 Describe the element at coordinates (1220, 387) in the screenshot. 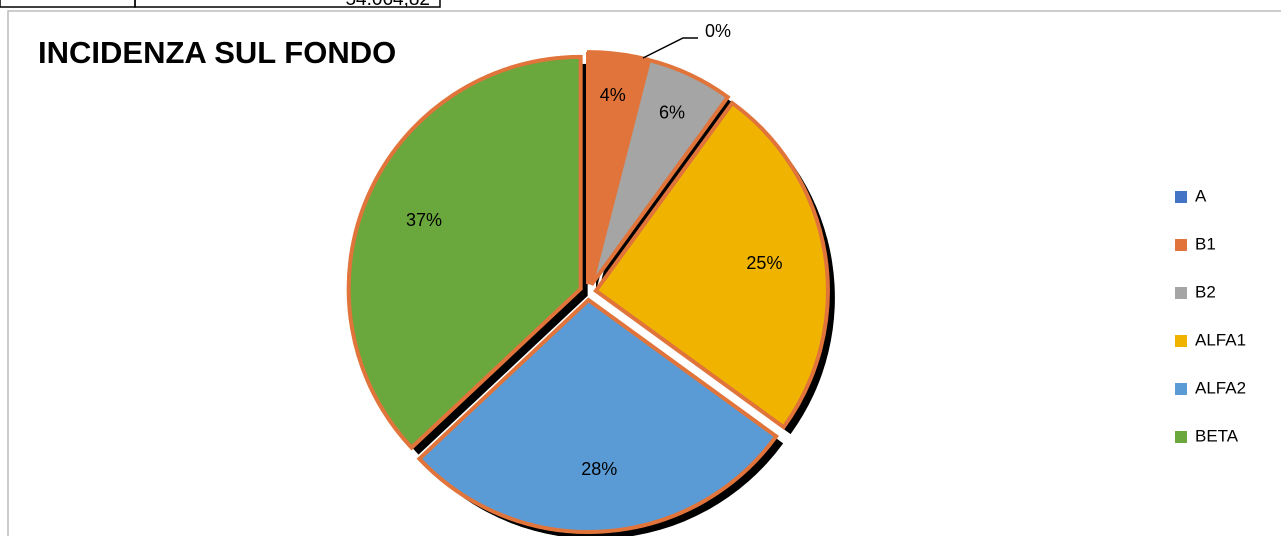

I see `legend-label: ALFA2` at that location.